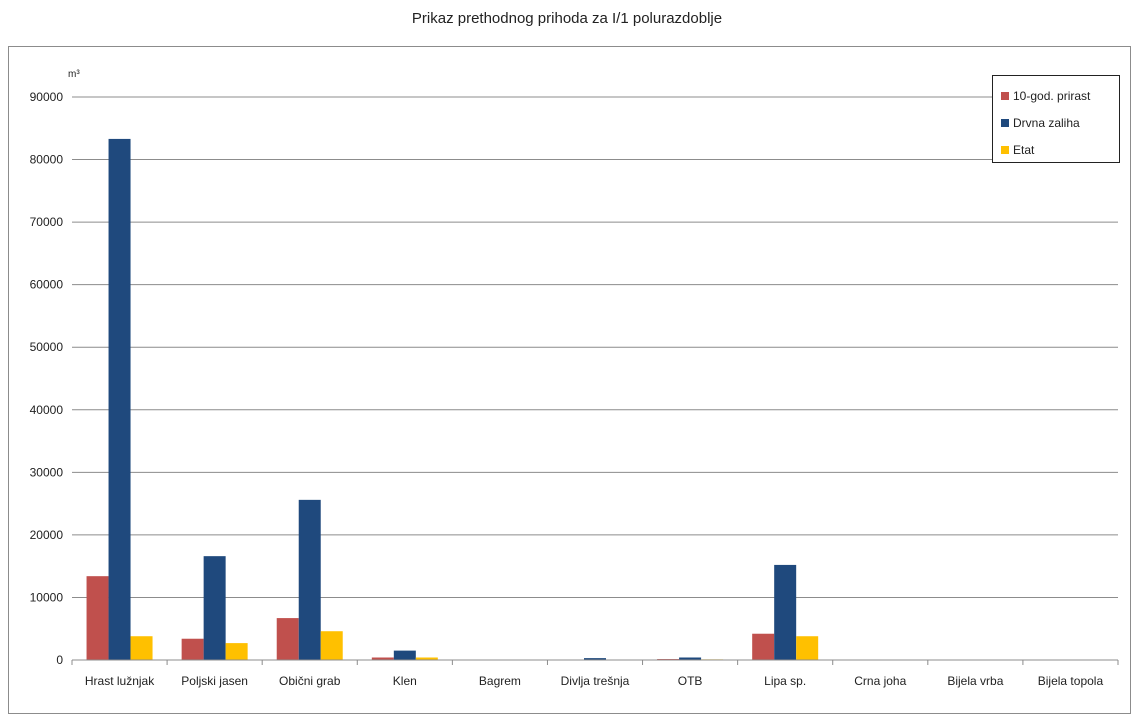 Image resolution: width=1134 pixels, height=718 pixels. I want to click on y-tick-label: 50000, so click(47, 347).